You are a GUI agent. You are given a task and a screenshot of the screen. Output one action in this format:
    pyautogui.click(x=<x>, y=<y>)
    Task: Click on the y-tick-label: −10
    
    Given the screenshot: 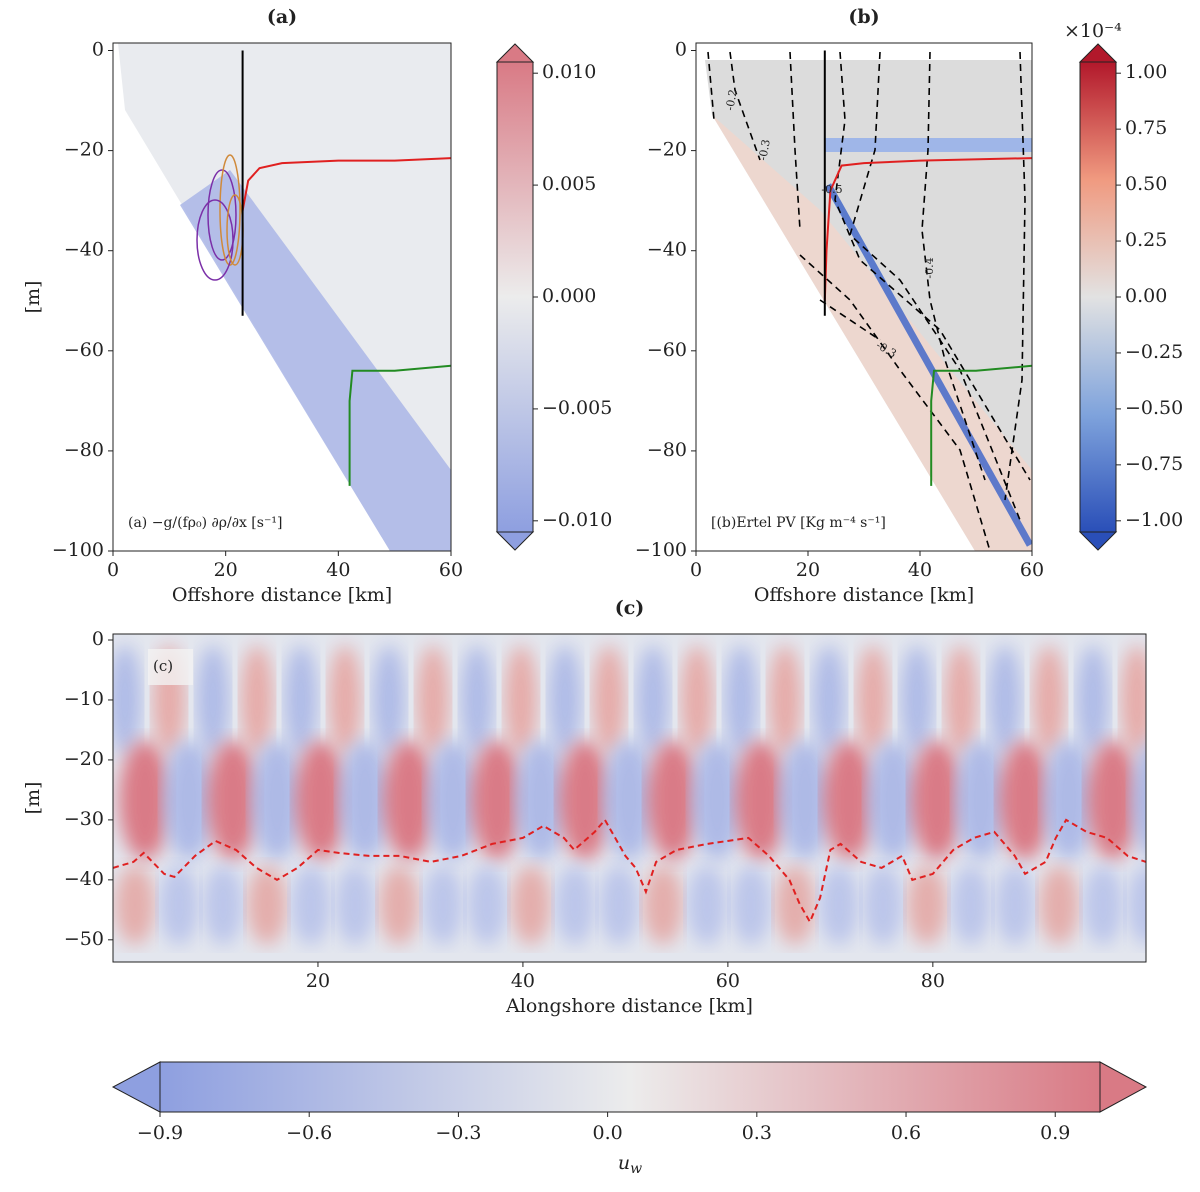 What is the action you would take?
    pyautogui.click(x=84, y=699)
    